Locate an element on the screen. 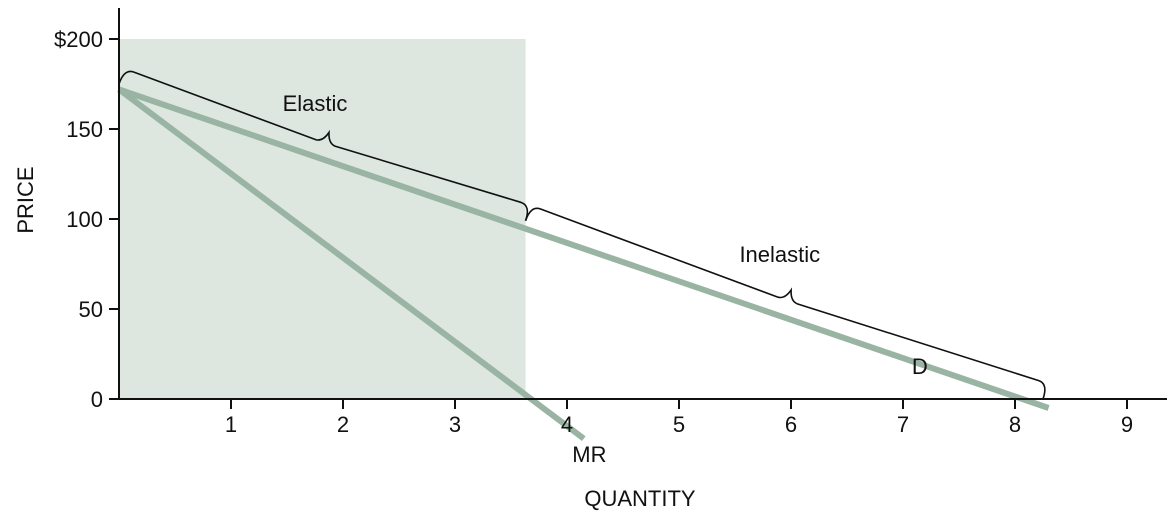 The width and height of the screenshot is (1169, 517). y-tick-label: 150 is located at coordinates (84, 129).